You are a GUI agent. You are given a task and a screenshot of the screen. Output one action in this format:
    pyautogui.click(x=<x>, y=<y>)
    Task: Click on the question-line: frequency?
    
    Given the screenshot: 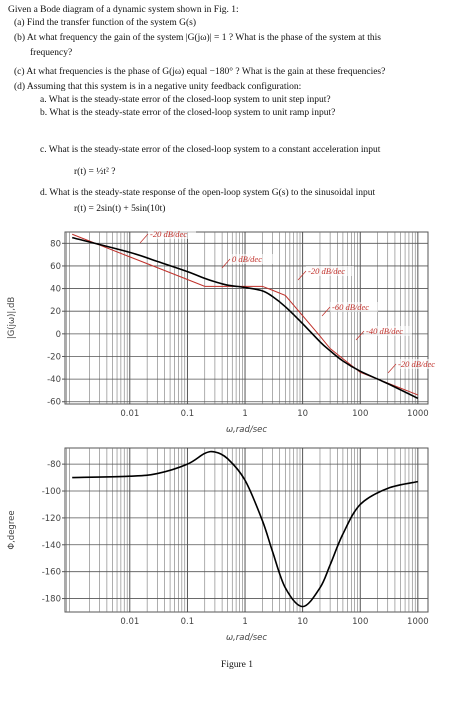 What is the action you would take?
    pyautogui.click(x=51, y=52)
    